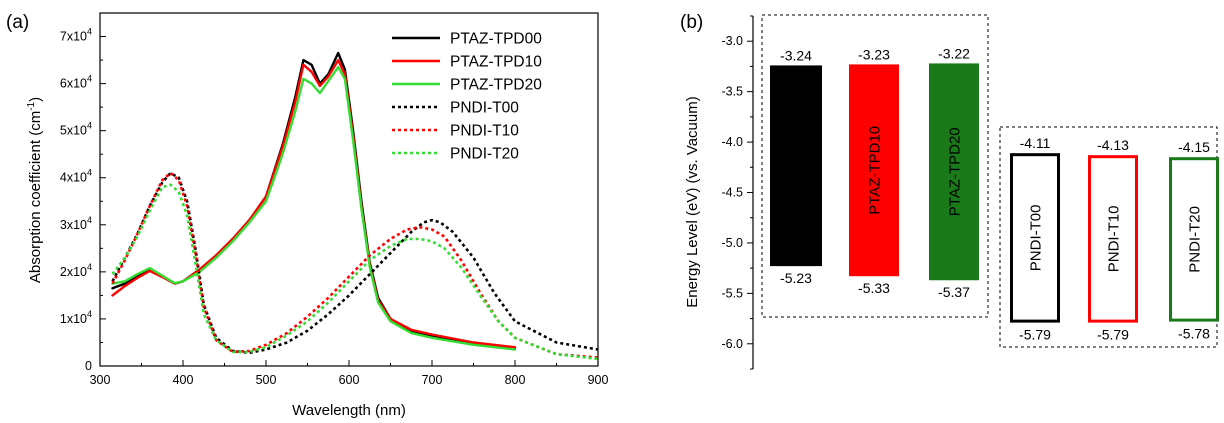 The height and width of the screenshot is (423, 1224). I want to click on energy-level-ptaz-tpd10: PTAZ-TPD10 -3.23 -5.33, so click(874, 171).